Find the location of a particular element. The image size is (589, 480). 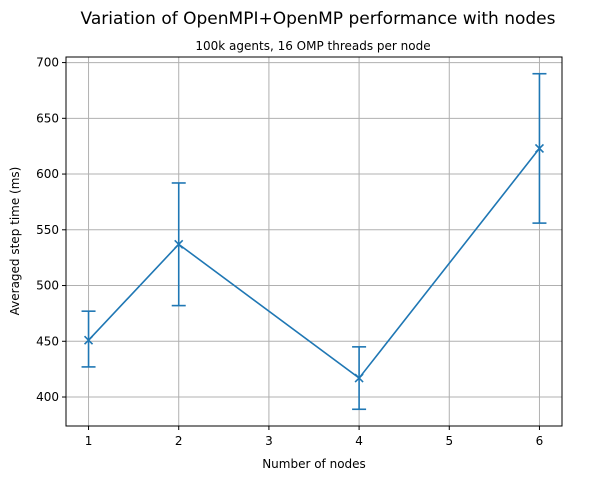

y-tick-label: 600 is located at coordinates (47, 174).